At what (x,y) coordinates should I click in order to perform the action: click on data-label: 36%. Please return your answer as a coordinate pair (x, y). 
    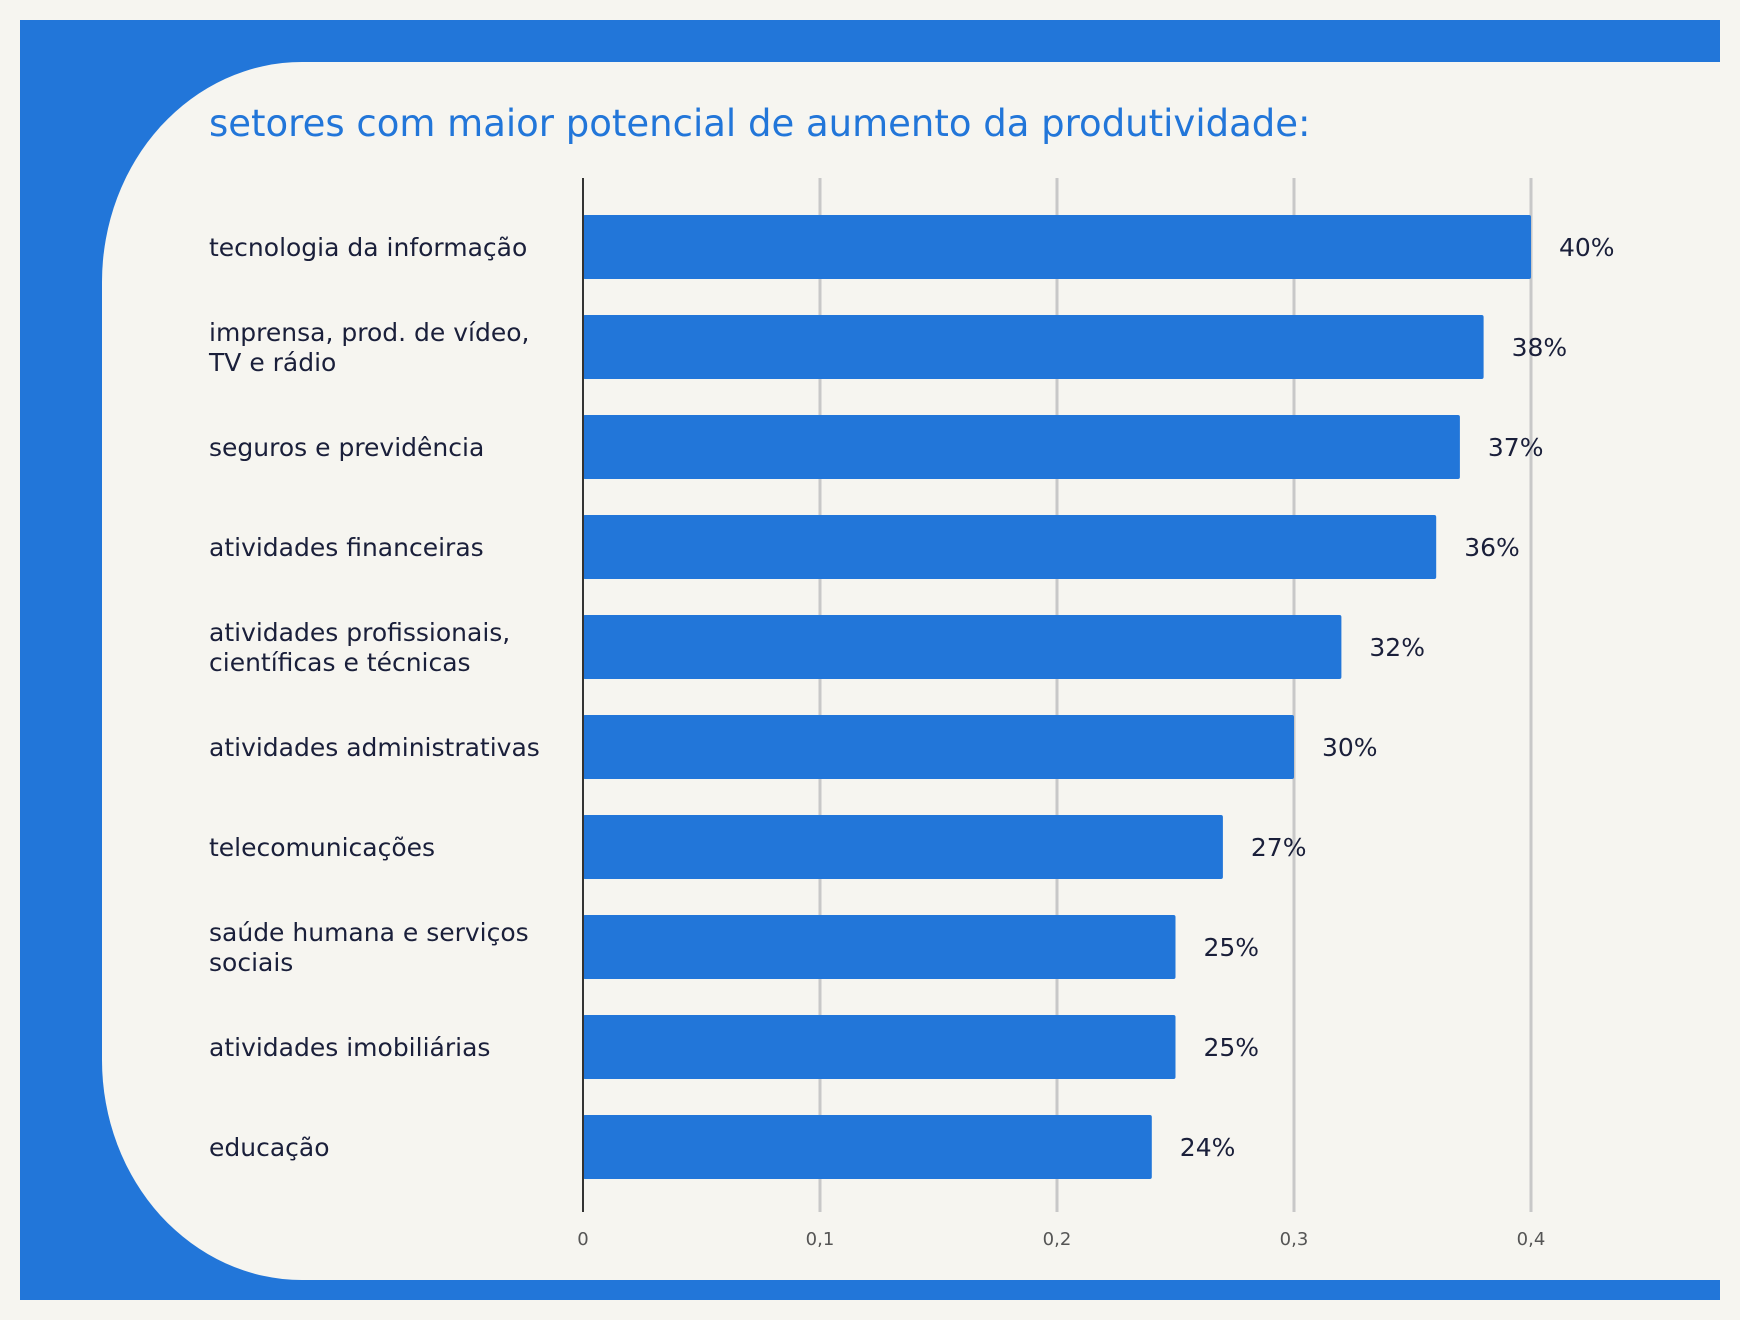
    Looking at the image, I should click on (1492, 547).